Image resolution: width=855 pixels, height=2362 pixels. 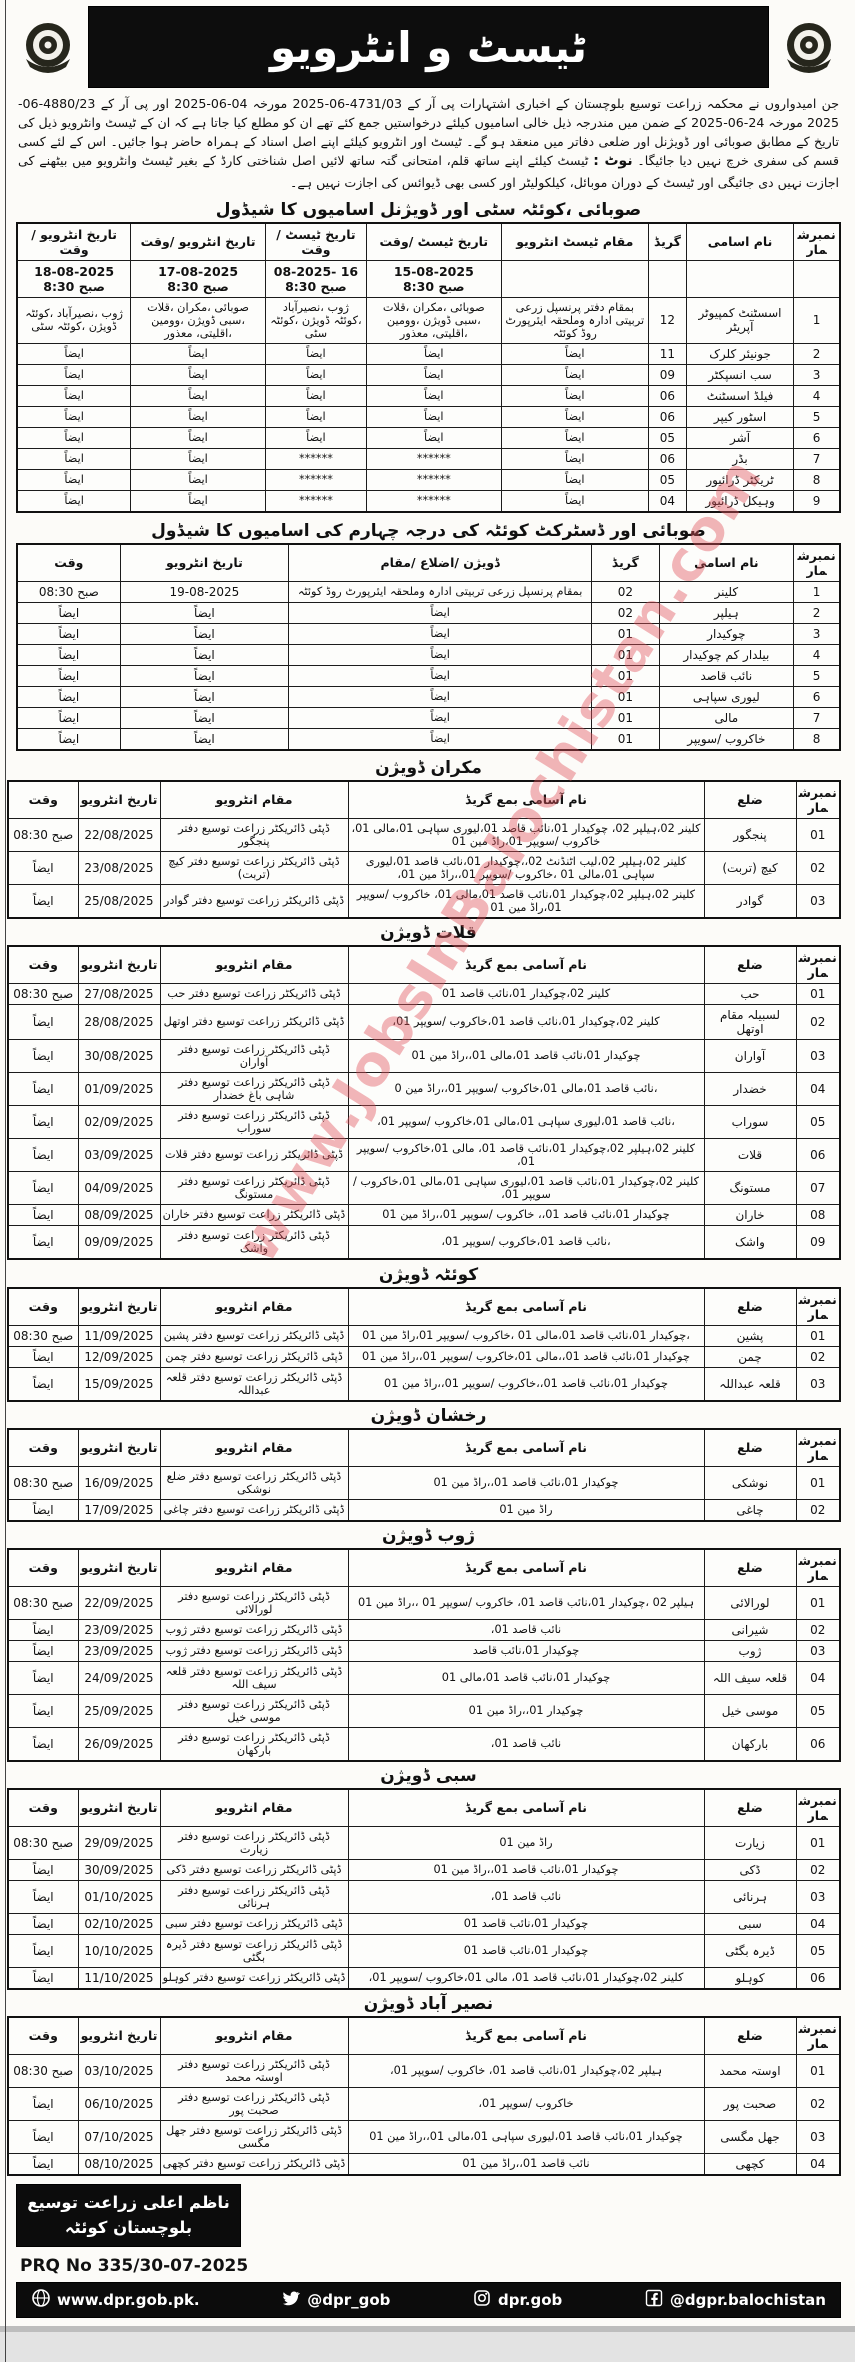 I want to click on serial-number: 02, so click(x=818, y=1356).